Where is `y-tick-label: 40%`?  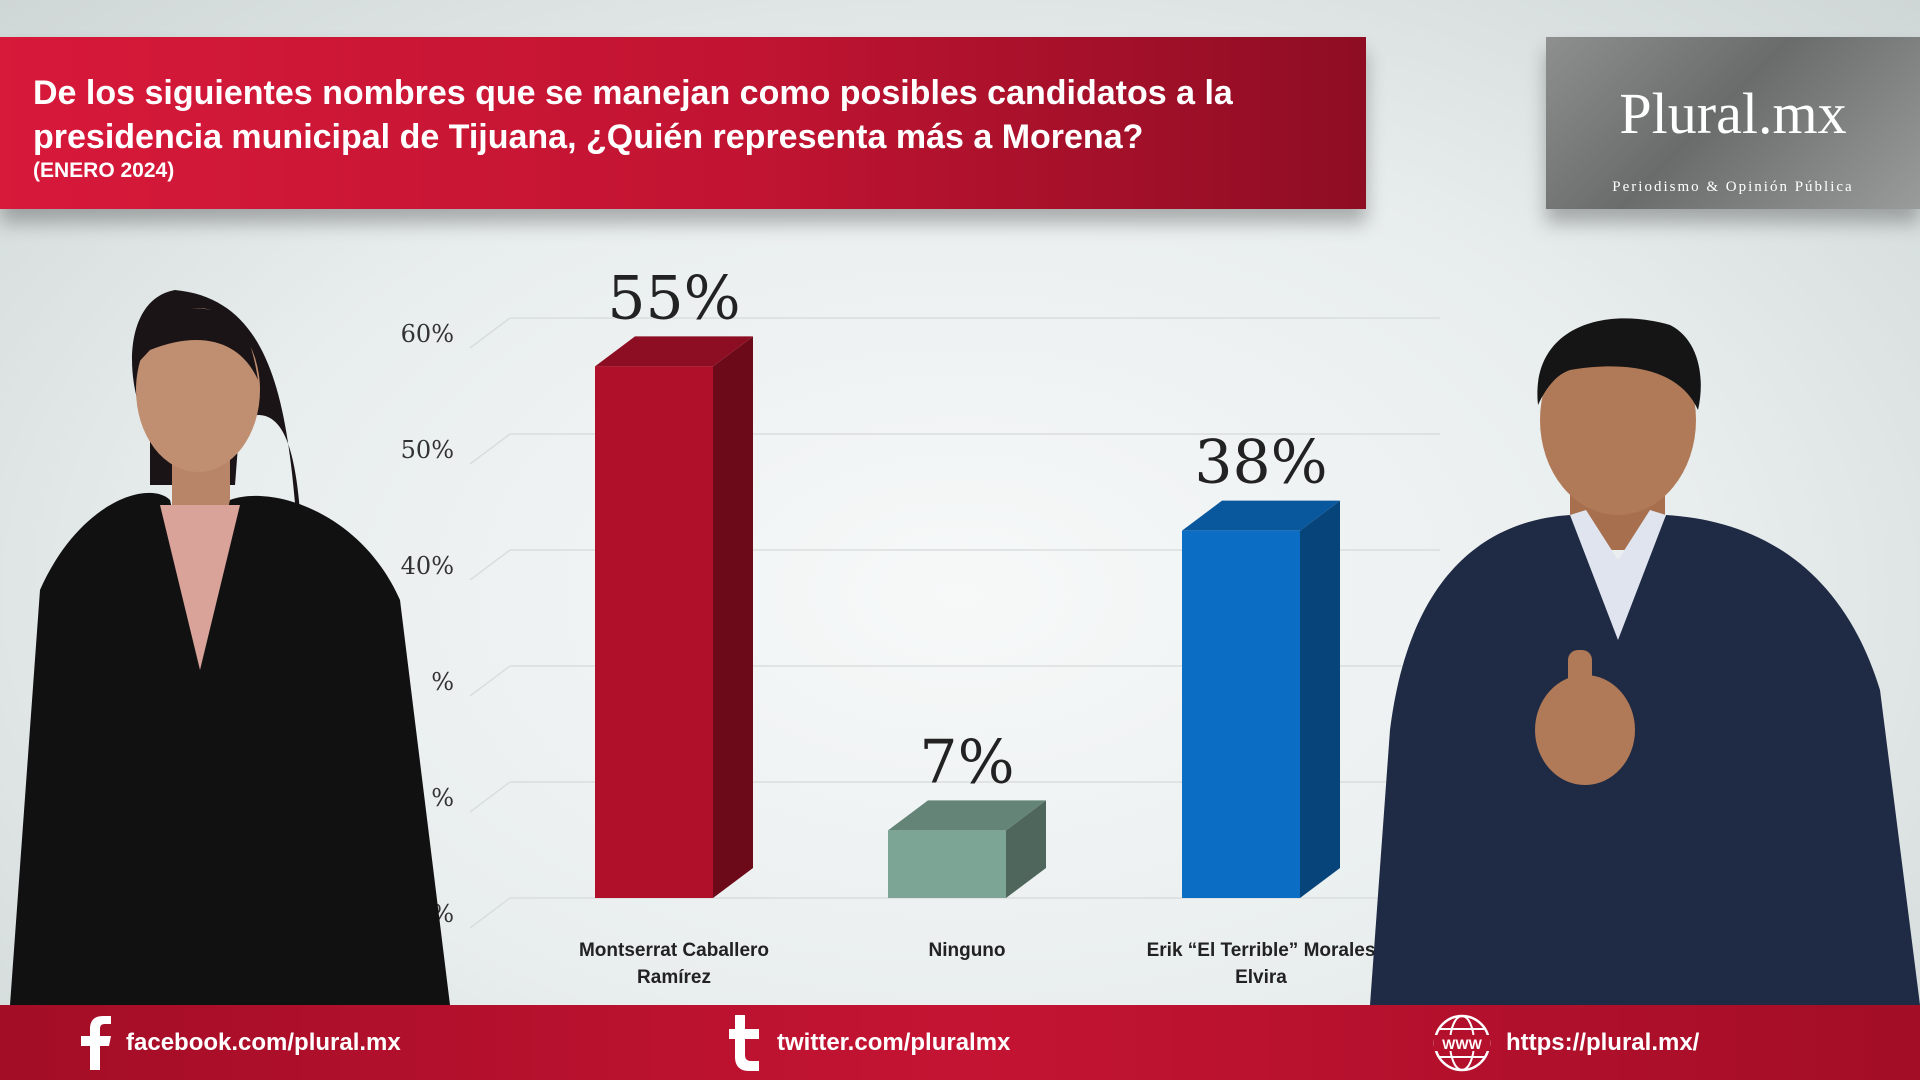 y-tick-label: 40% is located at coordinates (427, 566).